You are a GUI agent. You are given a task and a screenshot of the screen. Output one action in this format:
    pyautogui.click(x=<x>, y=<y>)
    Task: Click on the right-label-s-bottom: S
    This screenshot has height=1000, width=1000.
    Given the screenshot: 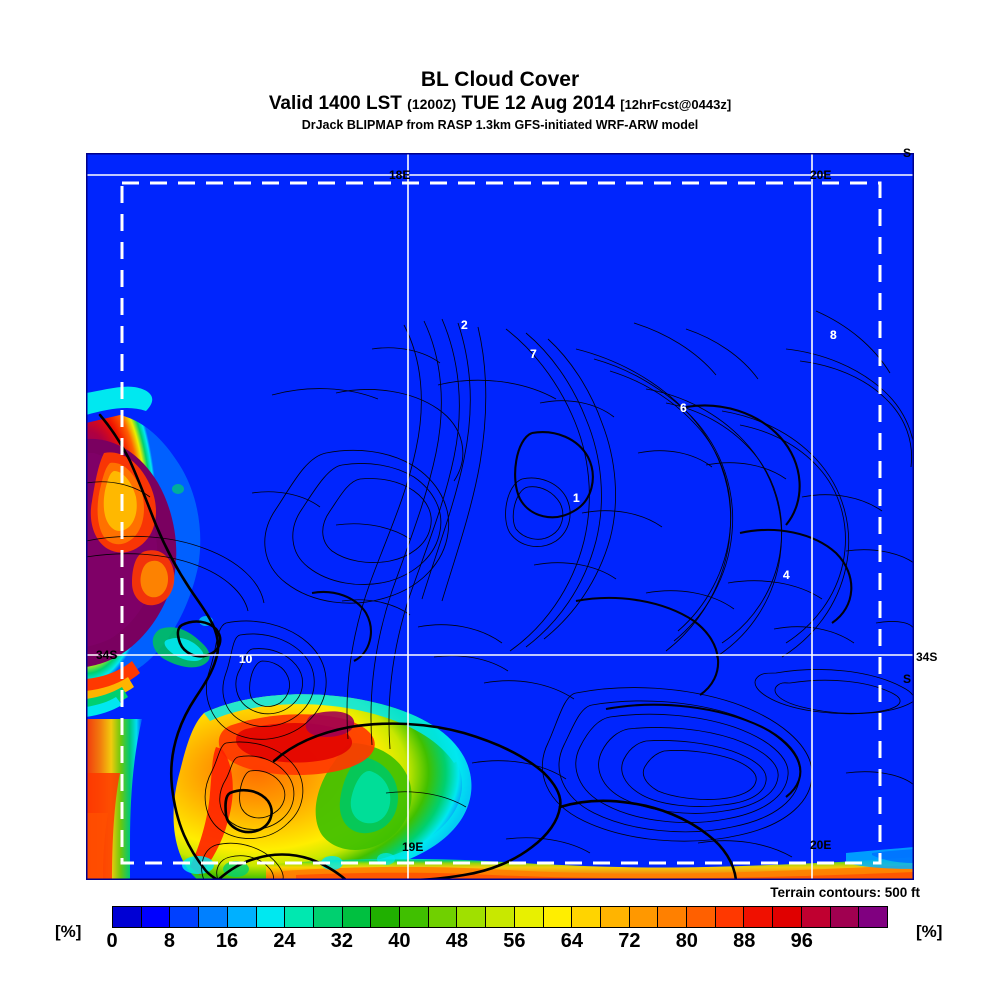 What is the action you would take?
    pyautogui.click(x=907, y=679)
    